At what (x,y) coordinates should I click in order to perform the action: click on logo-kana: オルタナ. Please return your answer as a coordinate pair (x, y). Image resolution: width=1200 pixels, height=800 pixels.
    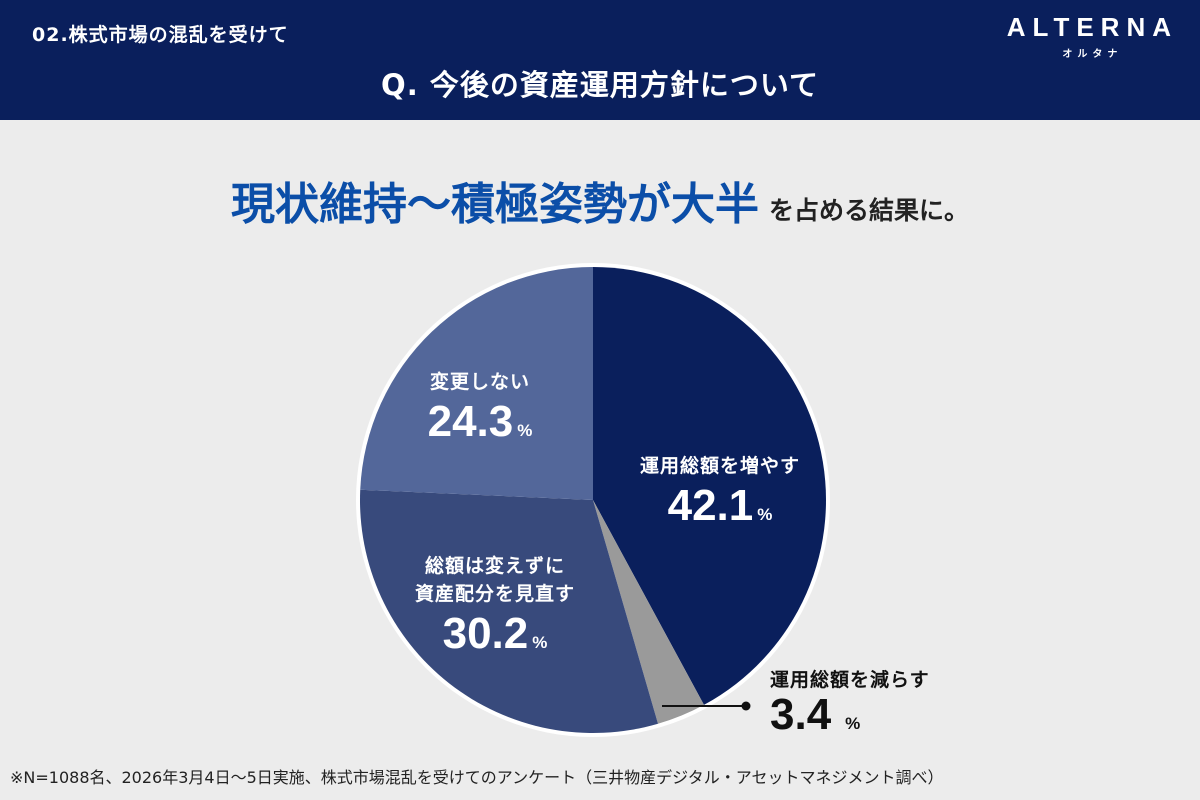
    Looking at the image, I should click on (1092, 54).